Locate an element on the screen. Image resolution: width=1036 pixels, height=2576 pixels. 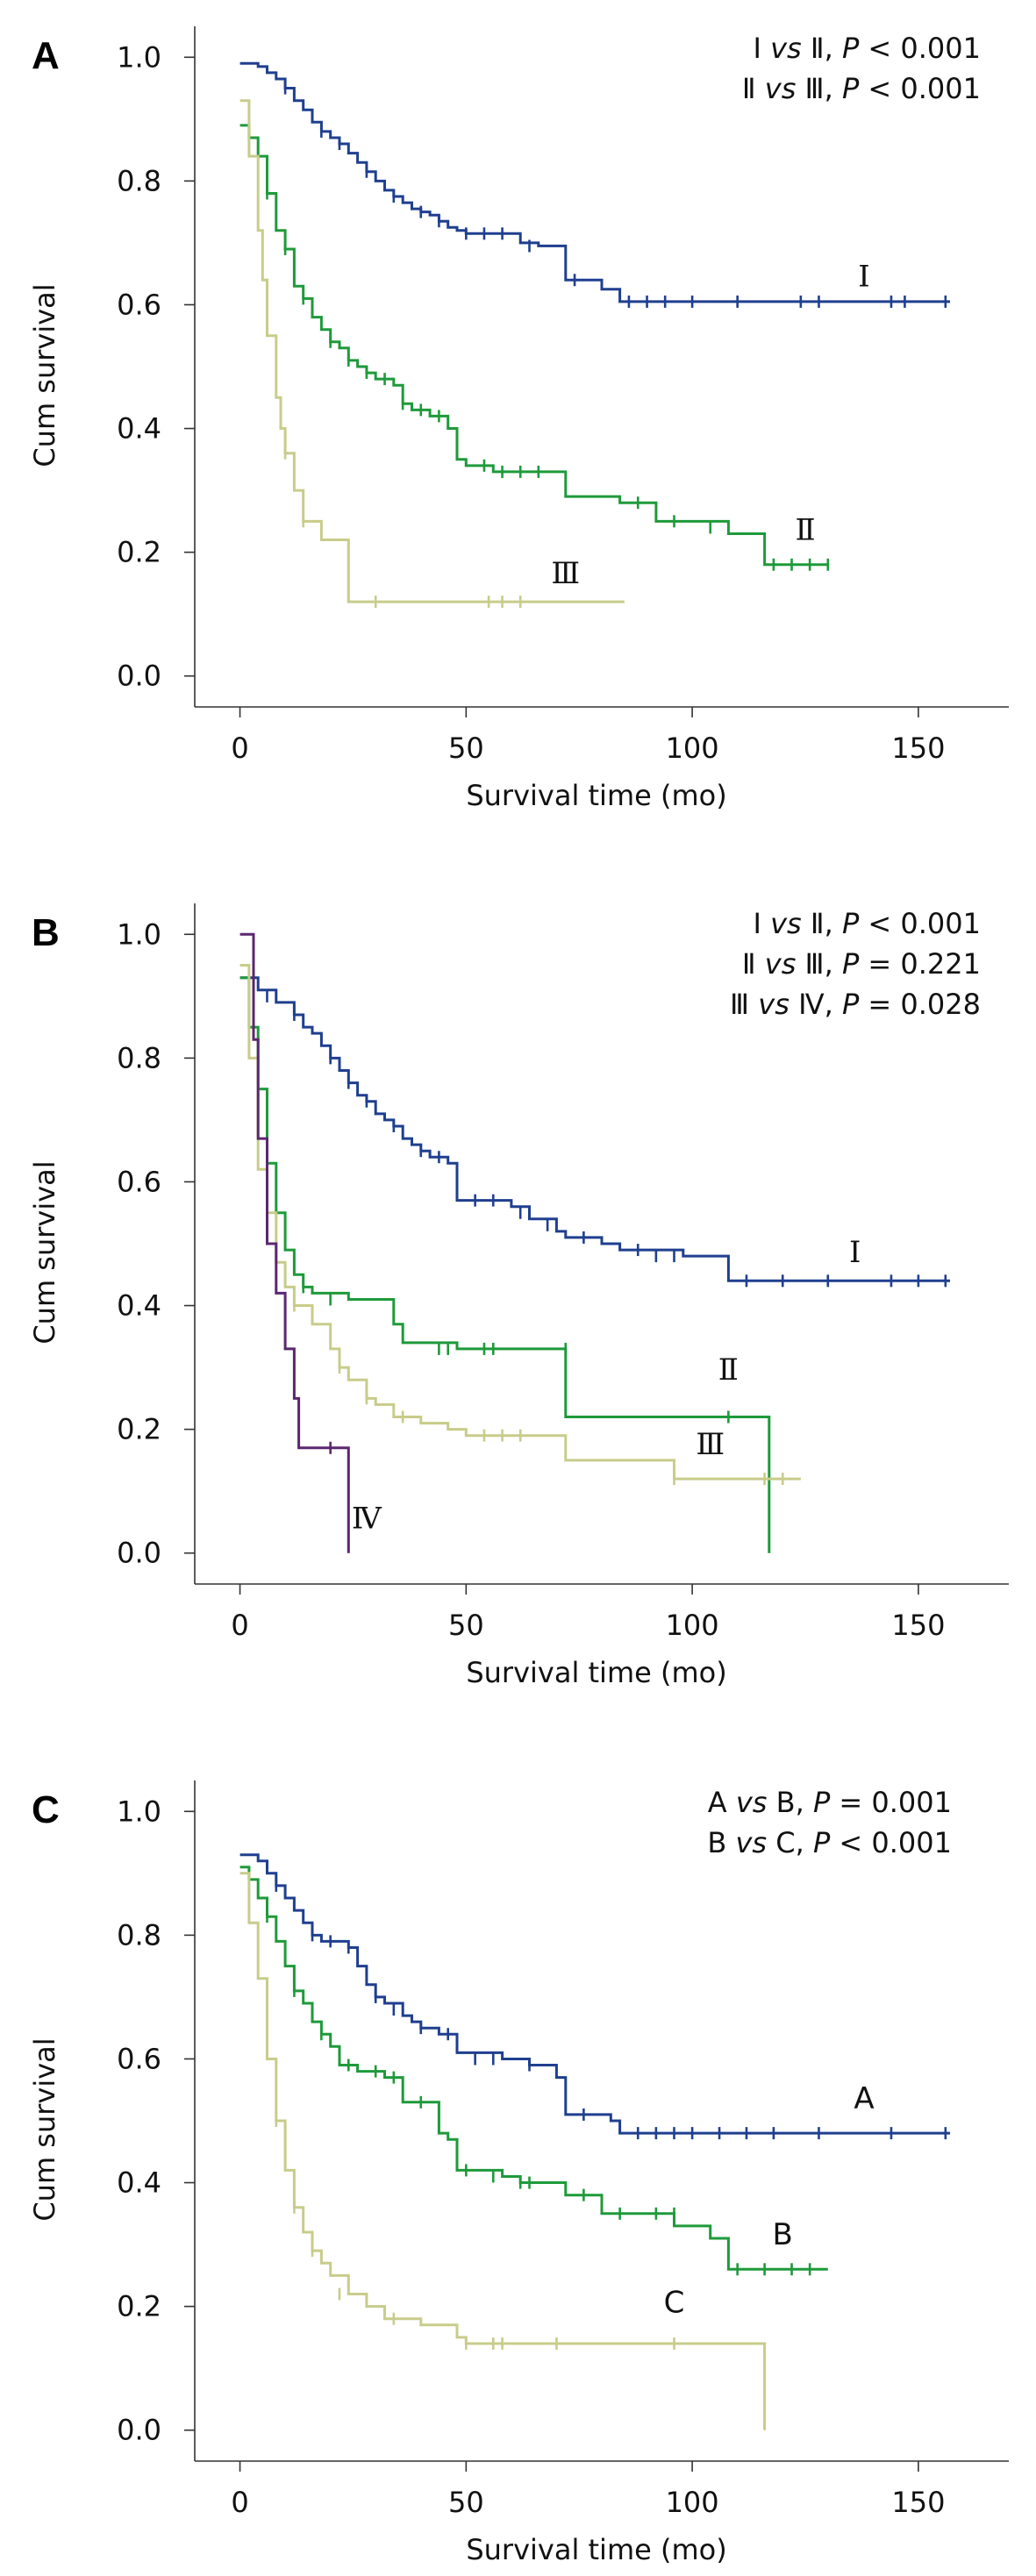
x-tick-label: 50 is located at coordinates (466, 2503).